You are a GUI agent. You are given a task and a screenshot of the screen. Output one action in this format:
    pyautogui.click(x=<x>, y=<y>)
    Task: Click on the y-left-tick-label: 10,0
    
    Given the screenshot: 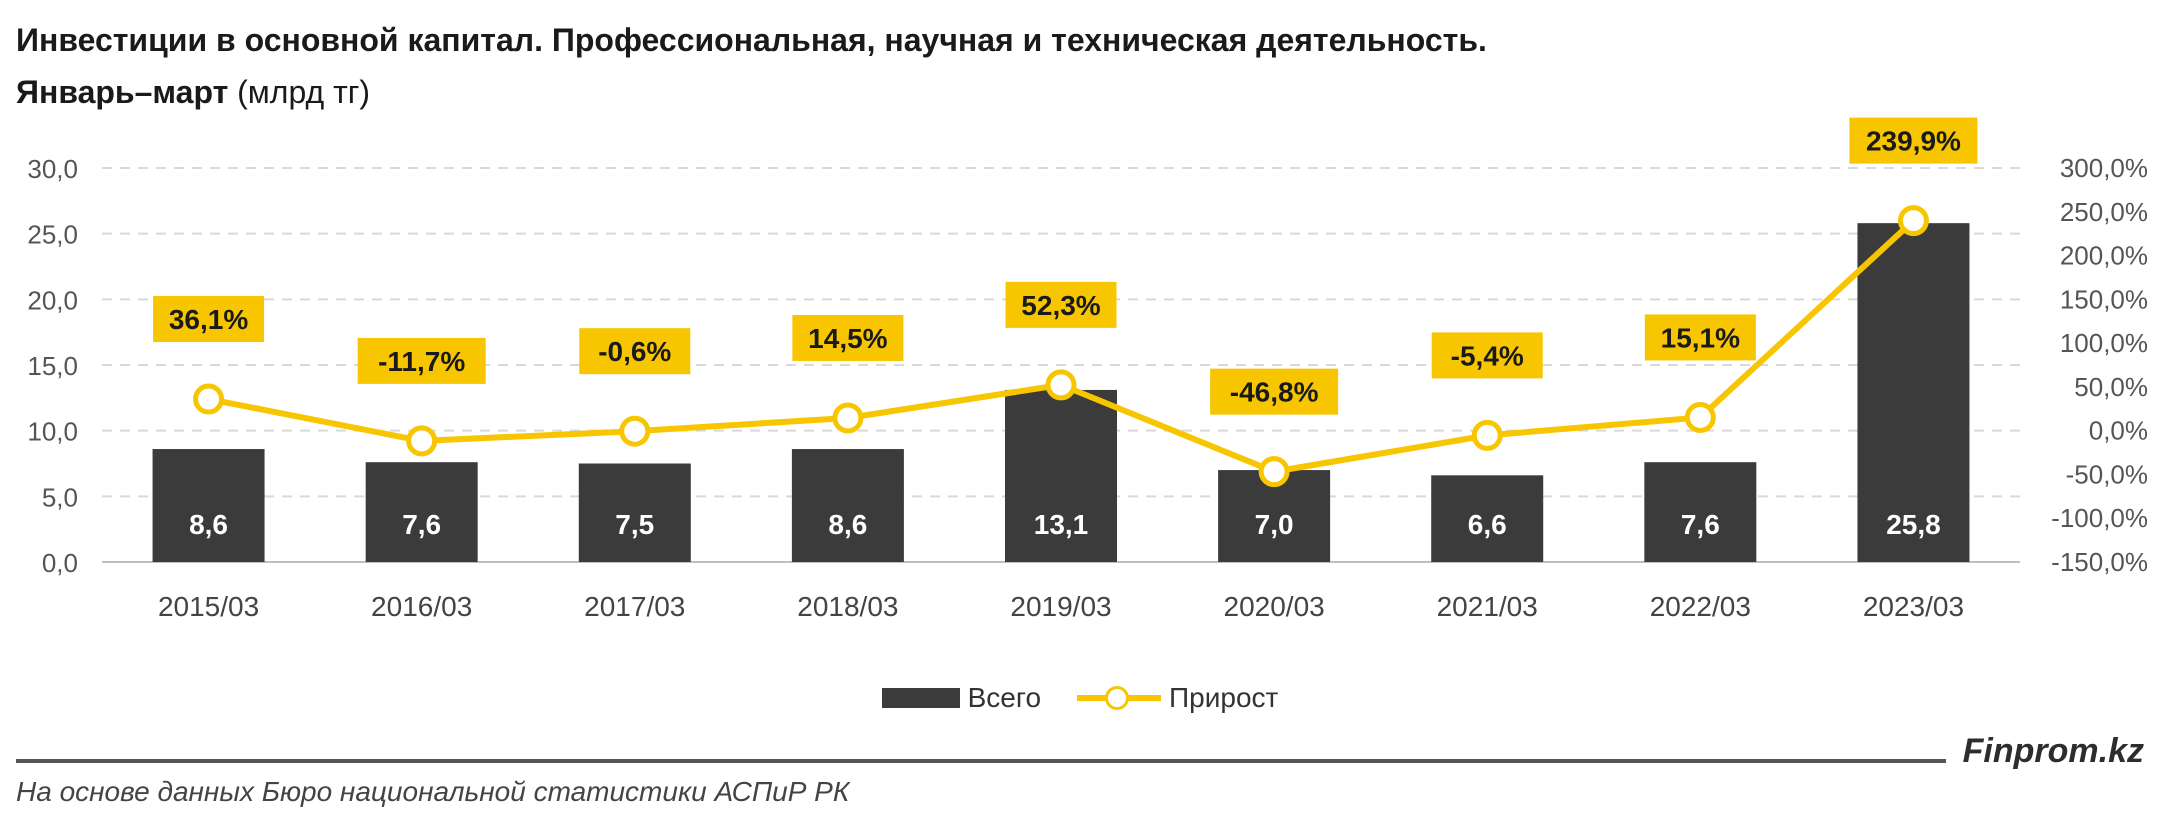 What is the action you would take?
    pyautogui.click(x=52, y=432)
    